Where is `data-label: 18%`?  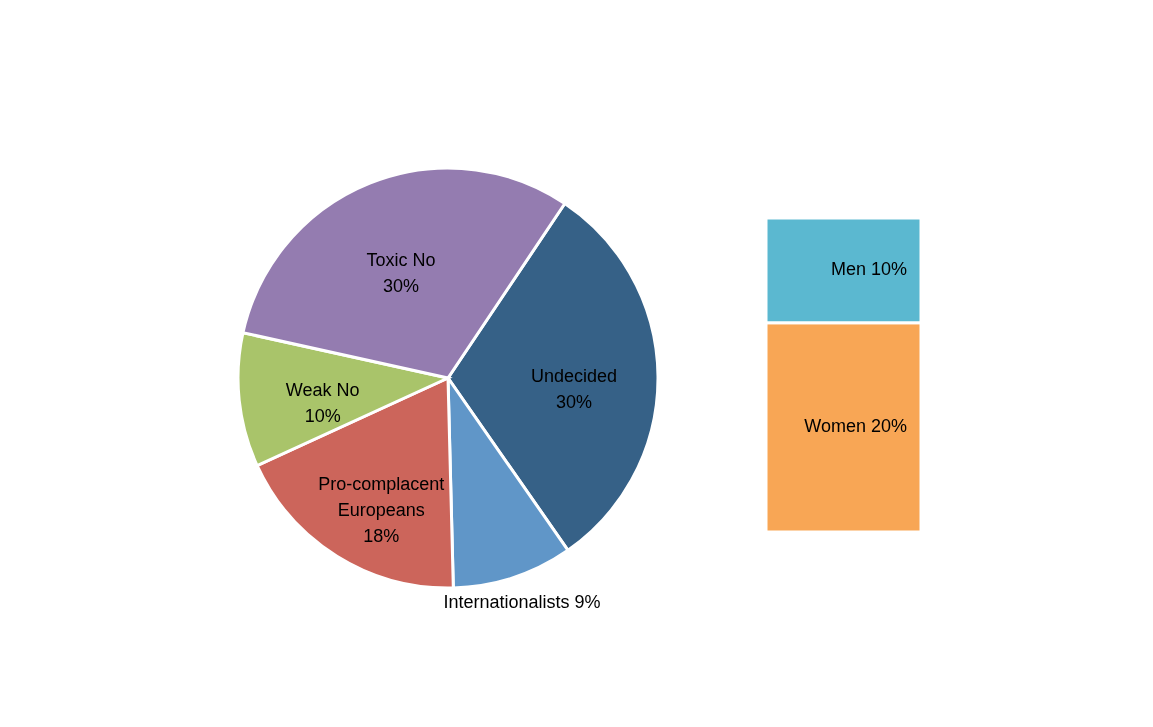
data-label: 18% is located at coordinates (381, 535).